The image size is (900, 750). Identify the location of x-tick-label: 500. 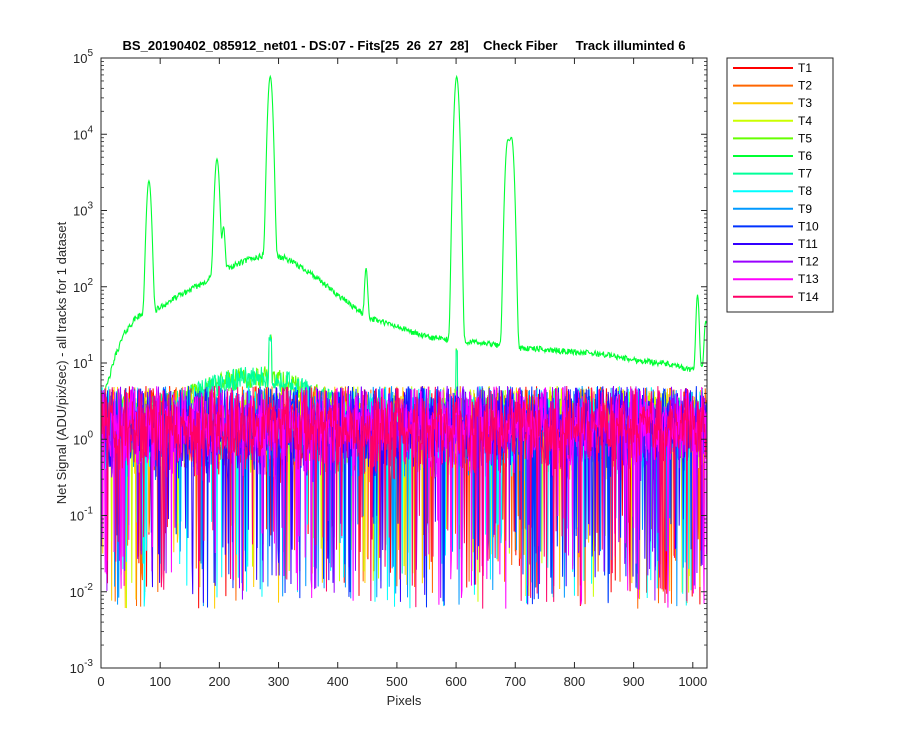
(397, 681).